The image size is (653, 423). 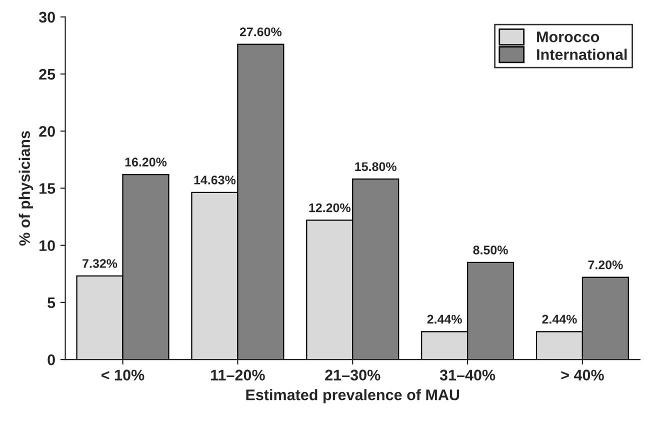 What do you see at coordinates (468, 375) in the screenshot?
I see `x-tick-label: 31–40%` at bounding box center [468, 375].